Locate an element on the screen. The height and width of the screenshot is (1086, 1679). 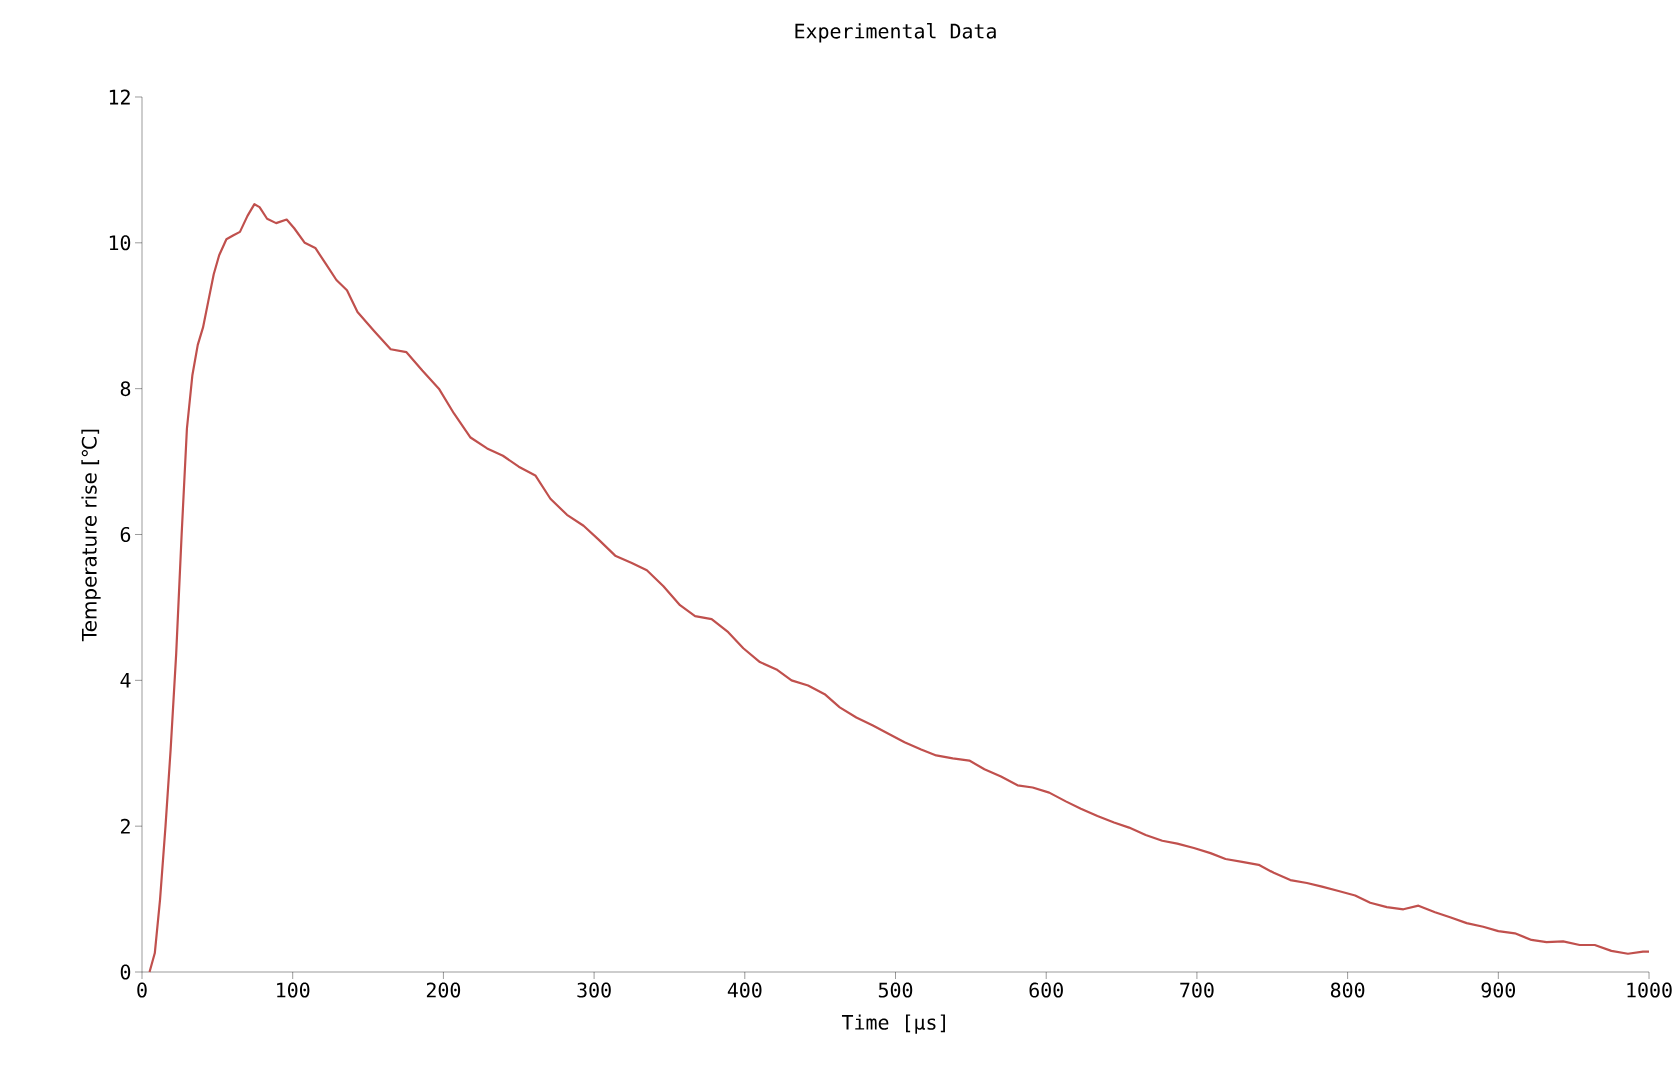
y-tick-label: 6 is located at coordinates (125, 534).